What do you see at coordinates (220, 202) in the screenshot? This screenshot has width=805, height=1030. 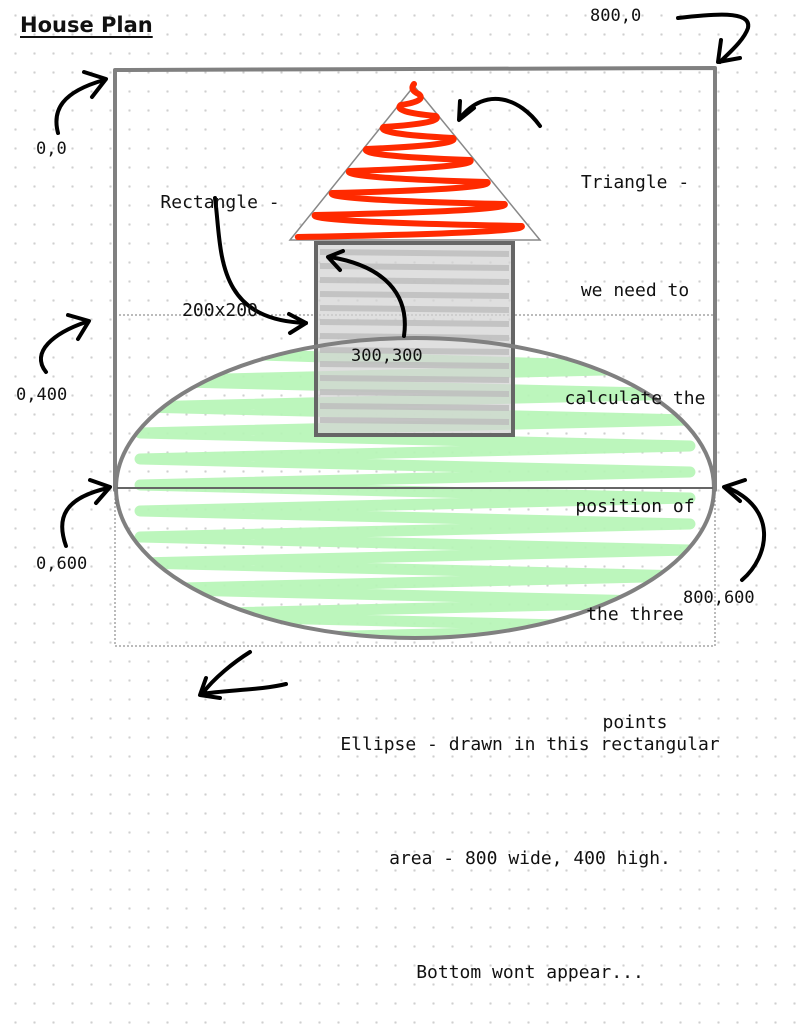 I see `rectangle-annotation-line-1: Rectangle -` at bounding box center [220, 202].